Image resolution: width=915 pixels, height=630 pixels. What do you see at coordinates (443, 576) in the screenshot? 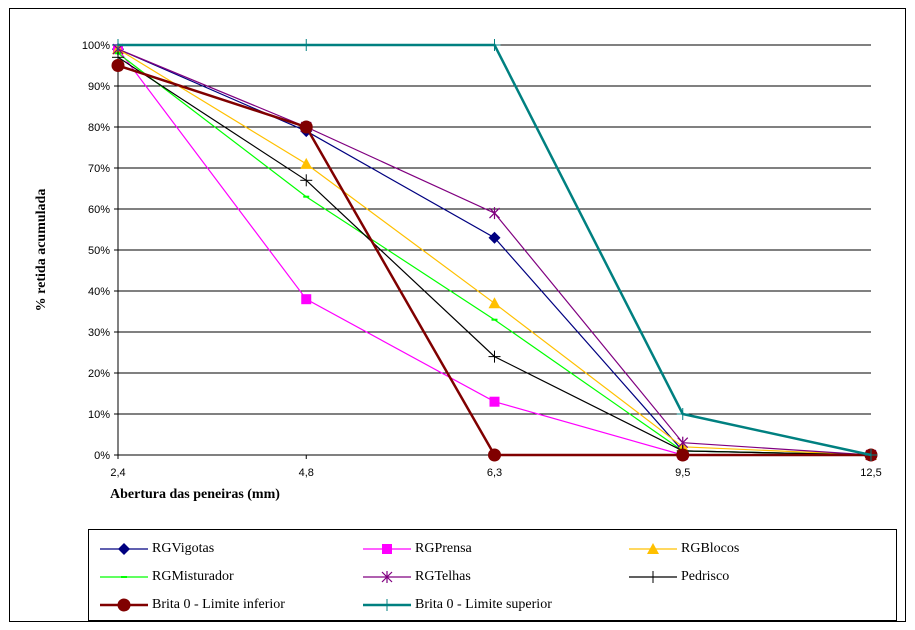
I see `legend-label: RGTelhas` at bounding box center [443, 576].